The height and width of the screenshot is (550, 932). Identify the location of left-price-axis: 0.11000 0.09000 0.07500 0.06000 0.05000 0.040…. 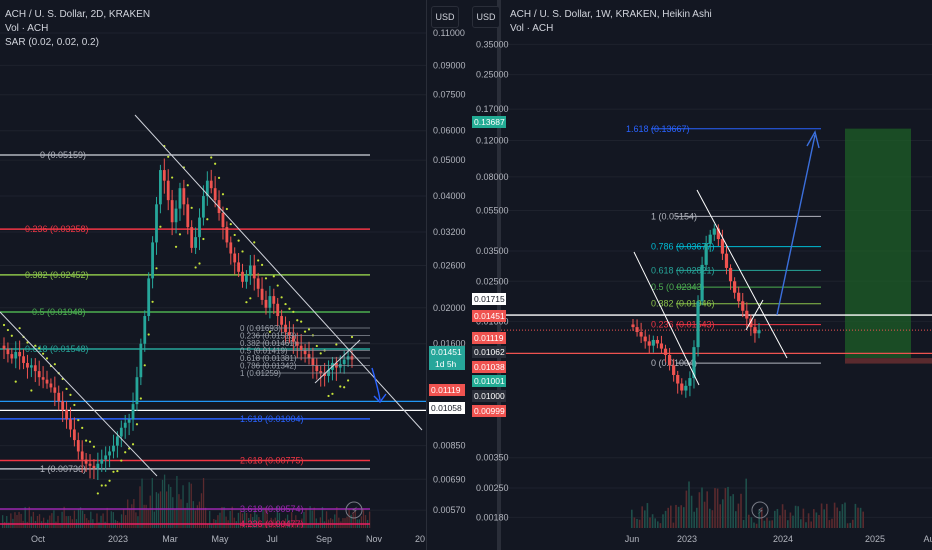
(462, 264).